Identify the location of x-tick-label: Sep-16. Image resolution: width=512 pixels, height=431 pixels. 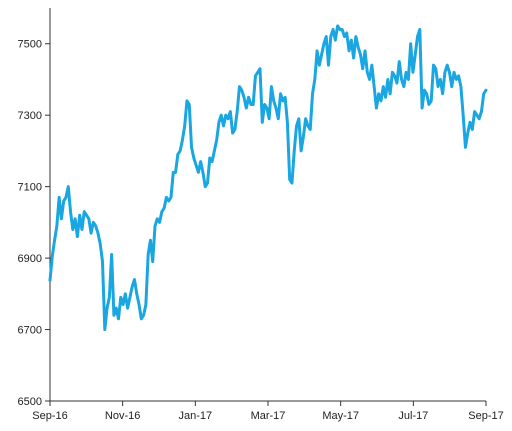
(49, 416).